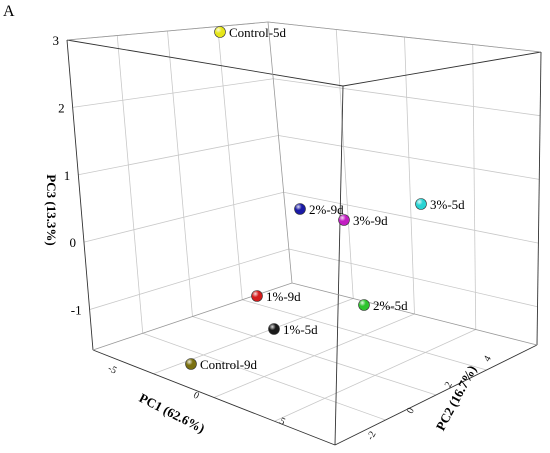 The image size is (550, 453). Describe the element at coordinates (112, 370) in the screenshot. I see `x-tick-label: -5` at that location.